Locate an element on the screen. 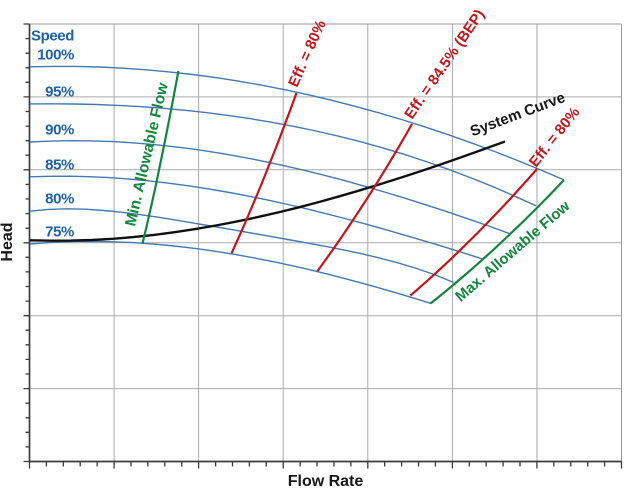  svg-text: 95% is located at coordinates (59, 92).